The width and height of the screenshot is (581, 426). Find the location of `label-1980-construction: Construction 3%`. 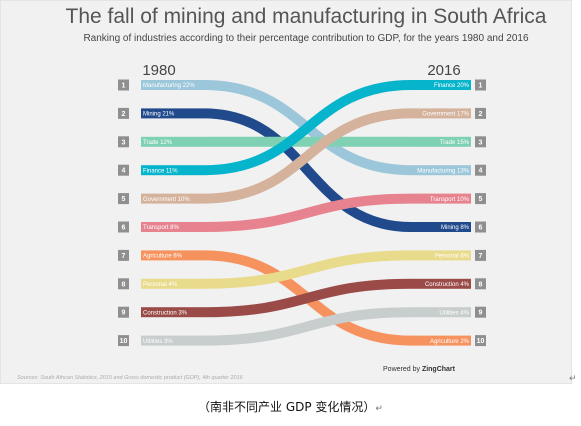

label-1980-construction: Construction 3% is located at coordinates (165, 313).